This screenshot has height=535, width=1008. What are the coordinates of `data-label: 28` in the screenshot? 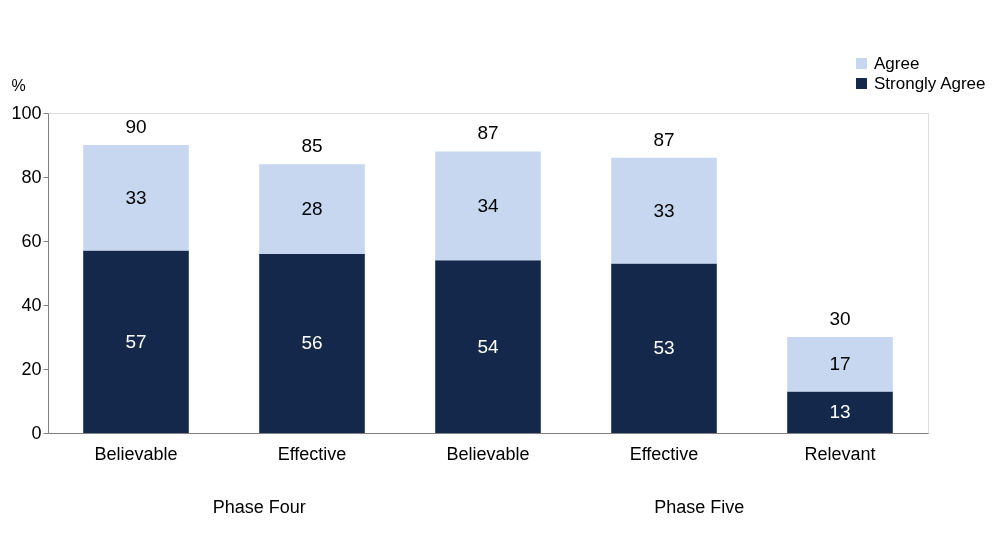 It's located at (312, 208).